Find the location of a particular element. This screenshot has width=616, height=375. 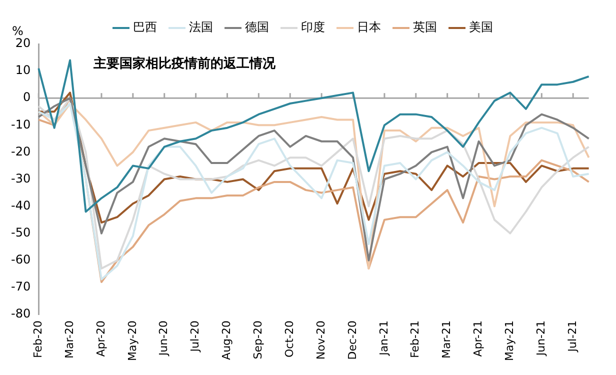

legend-label: 巴西 is located at coordinates (145, 27).